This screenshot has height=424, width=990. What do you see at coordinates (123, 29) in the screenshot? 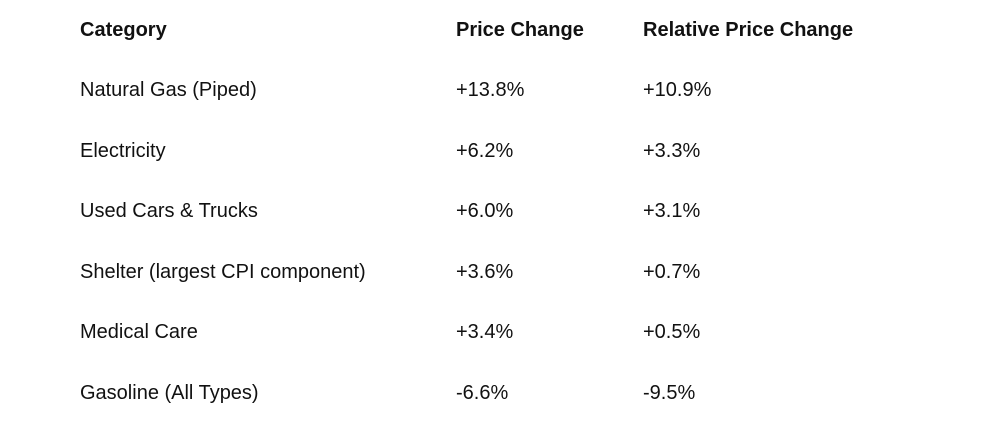
I see `header-cell: Category` at bounding box center [123, 29].